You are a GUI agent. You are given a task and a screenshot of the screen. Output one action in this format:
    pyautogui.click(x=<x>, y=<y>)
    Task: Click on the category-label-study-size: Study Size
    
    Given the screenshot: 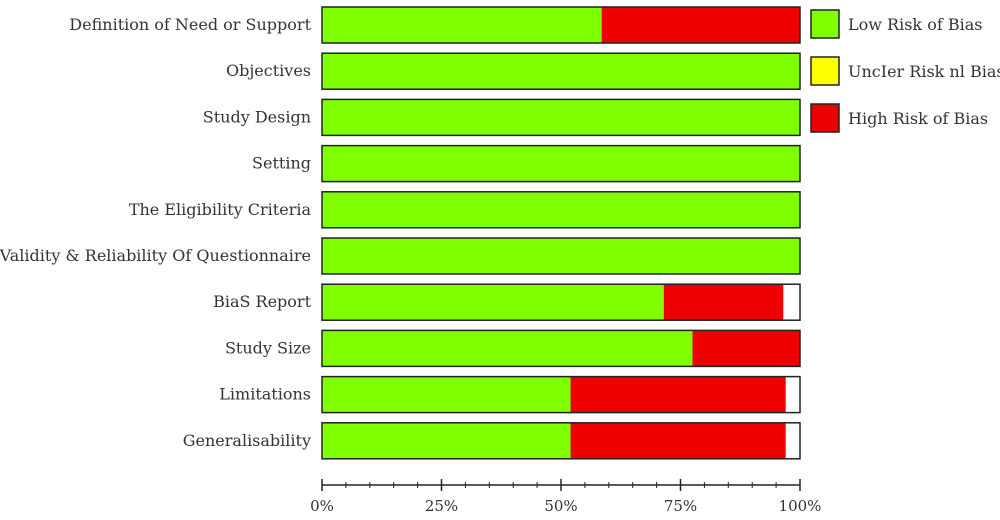 What is the action you would take?
    pyautogui.click(x=268, y=347)
    